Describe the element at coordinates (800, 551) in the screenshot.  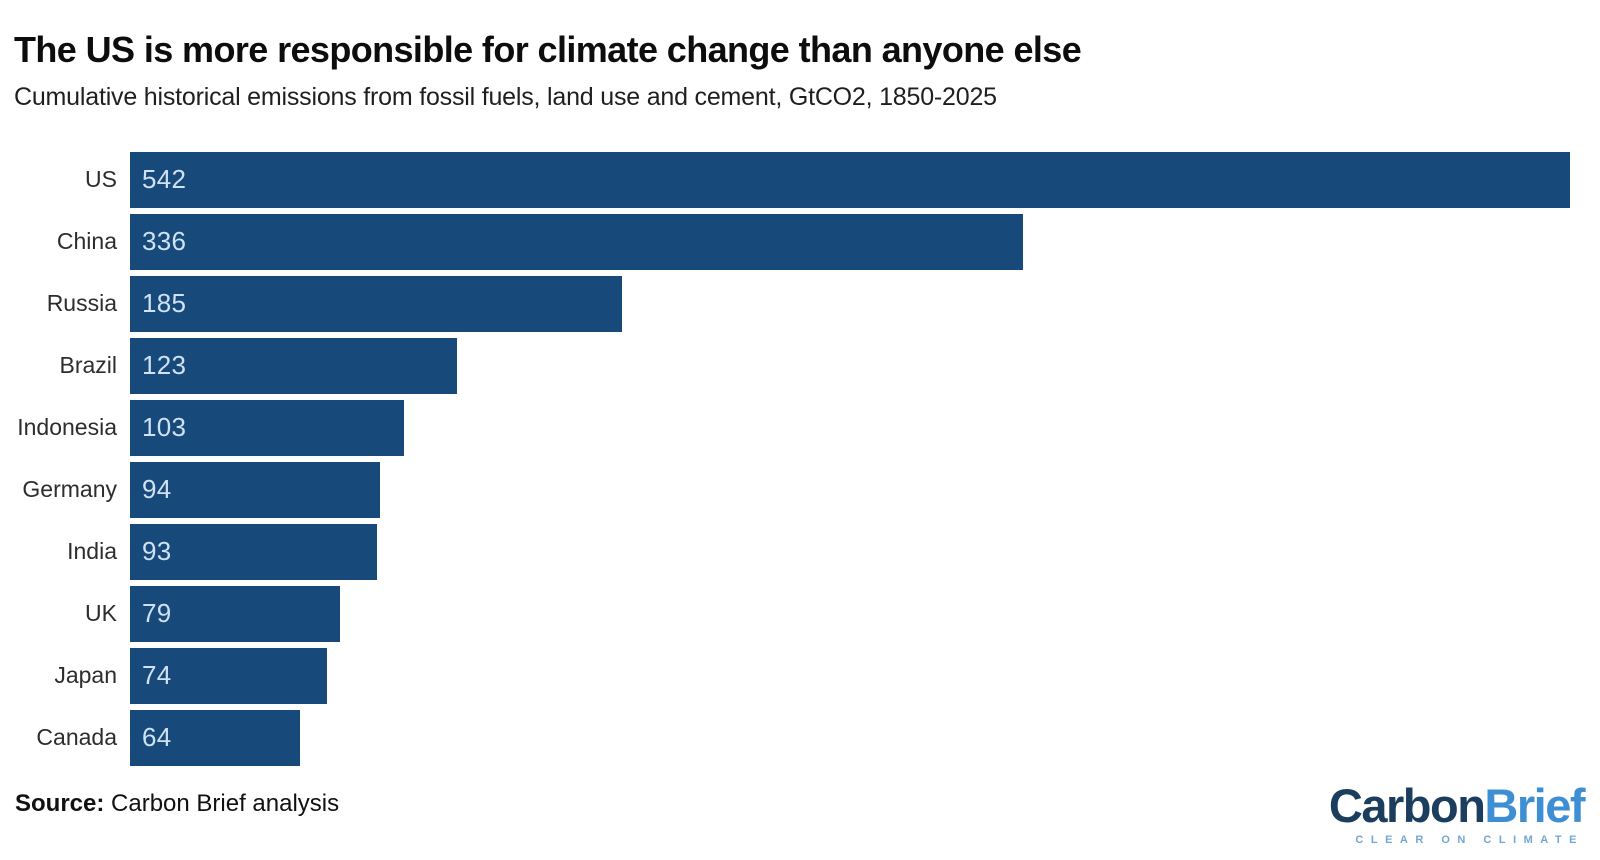
I see `bar-row: India 93` at that location.